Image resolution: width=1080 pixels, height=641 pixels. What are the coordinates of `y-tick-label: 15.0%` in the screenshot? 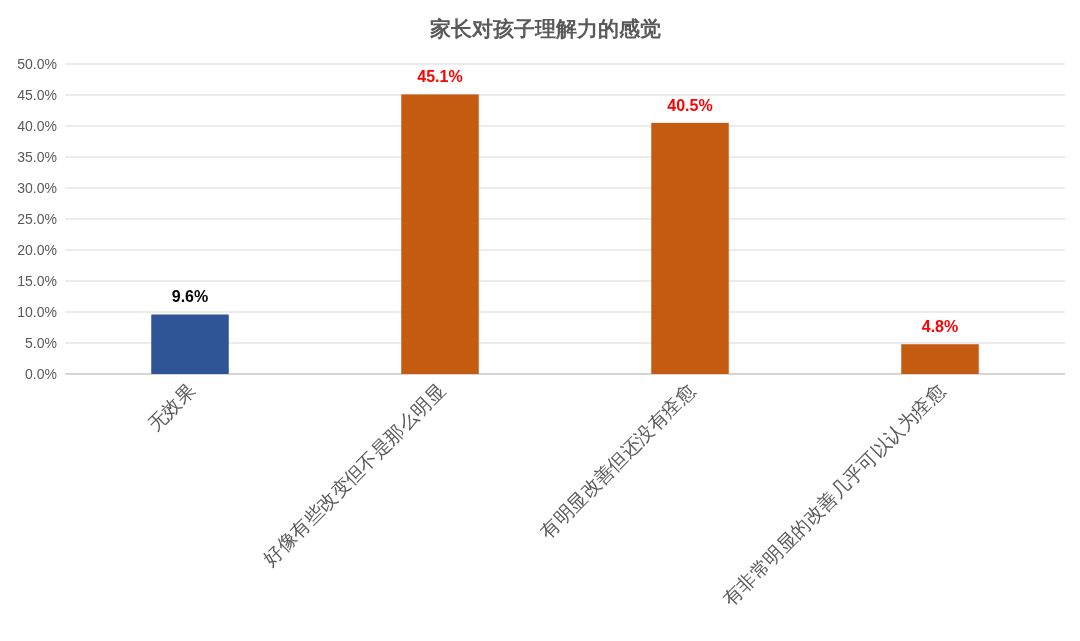 It's located at (37, 281).